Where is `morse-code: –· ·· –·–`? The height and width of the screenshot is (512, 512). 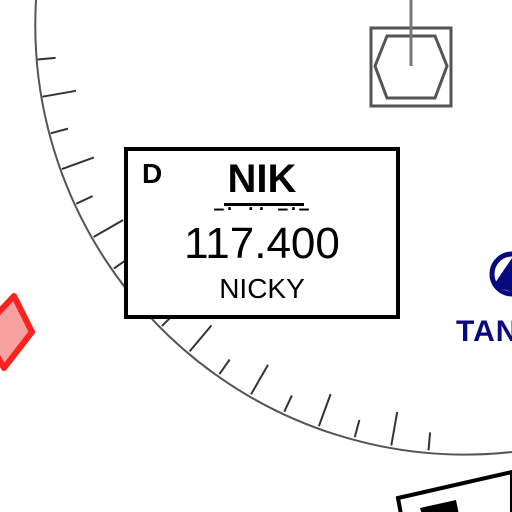 morse-code: –· ·· –·– is located at coordinates (262, 208).